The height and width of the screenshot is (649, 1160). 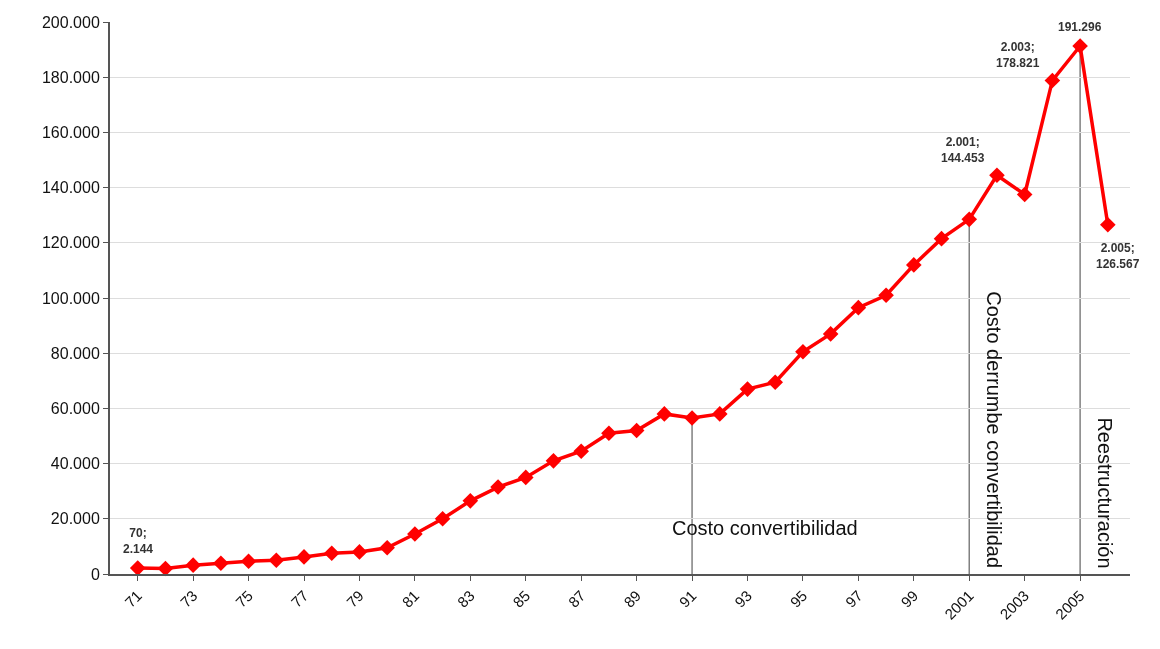 I want to click on text: 2.003; 178.821, so click(x=1018, y=55).